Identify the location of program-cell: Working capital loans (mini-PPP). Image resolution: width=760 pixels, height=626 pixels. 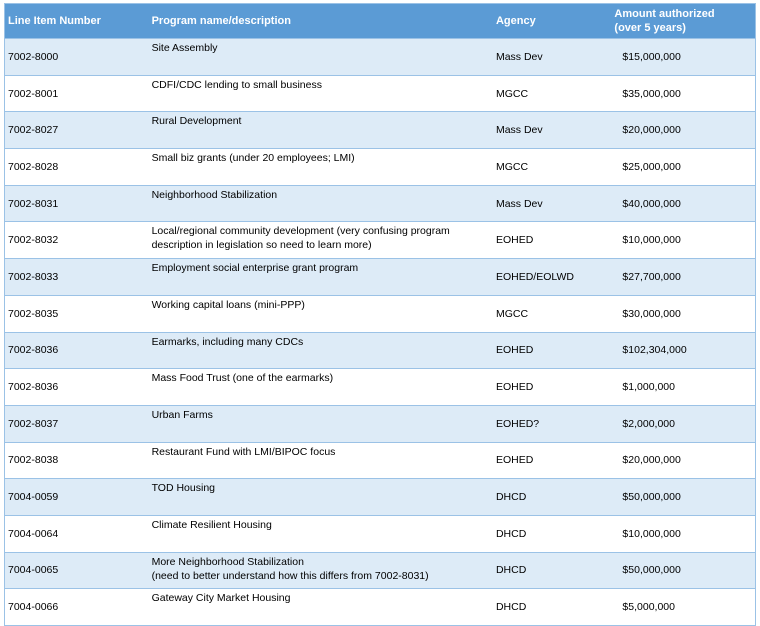
(323, 313).